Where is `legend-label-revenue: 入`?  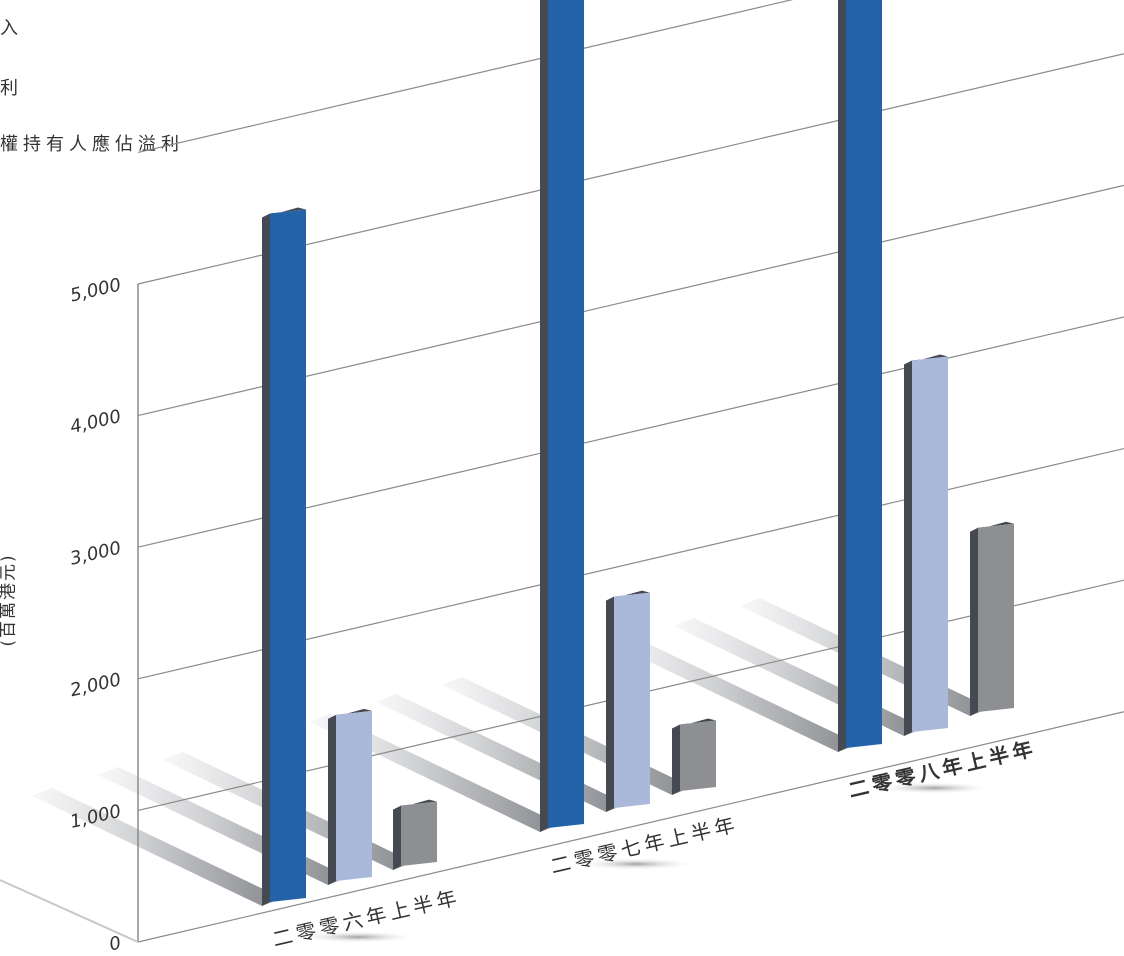
legend-label-revenue: 入 is located at coordinates (11, 28).